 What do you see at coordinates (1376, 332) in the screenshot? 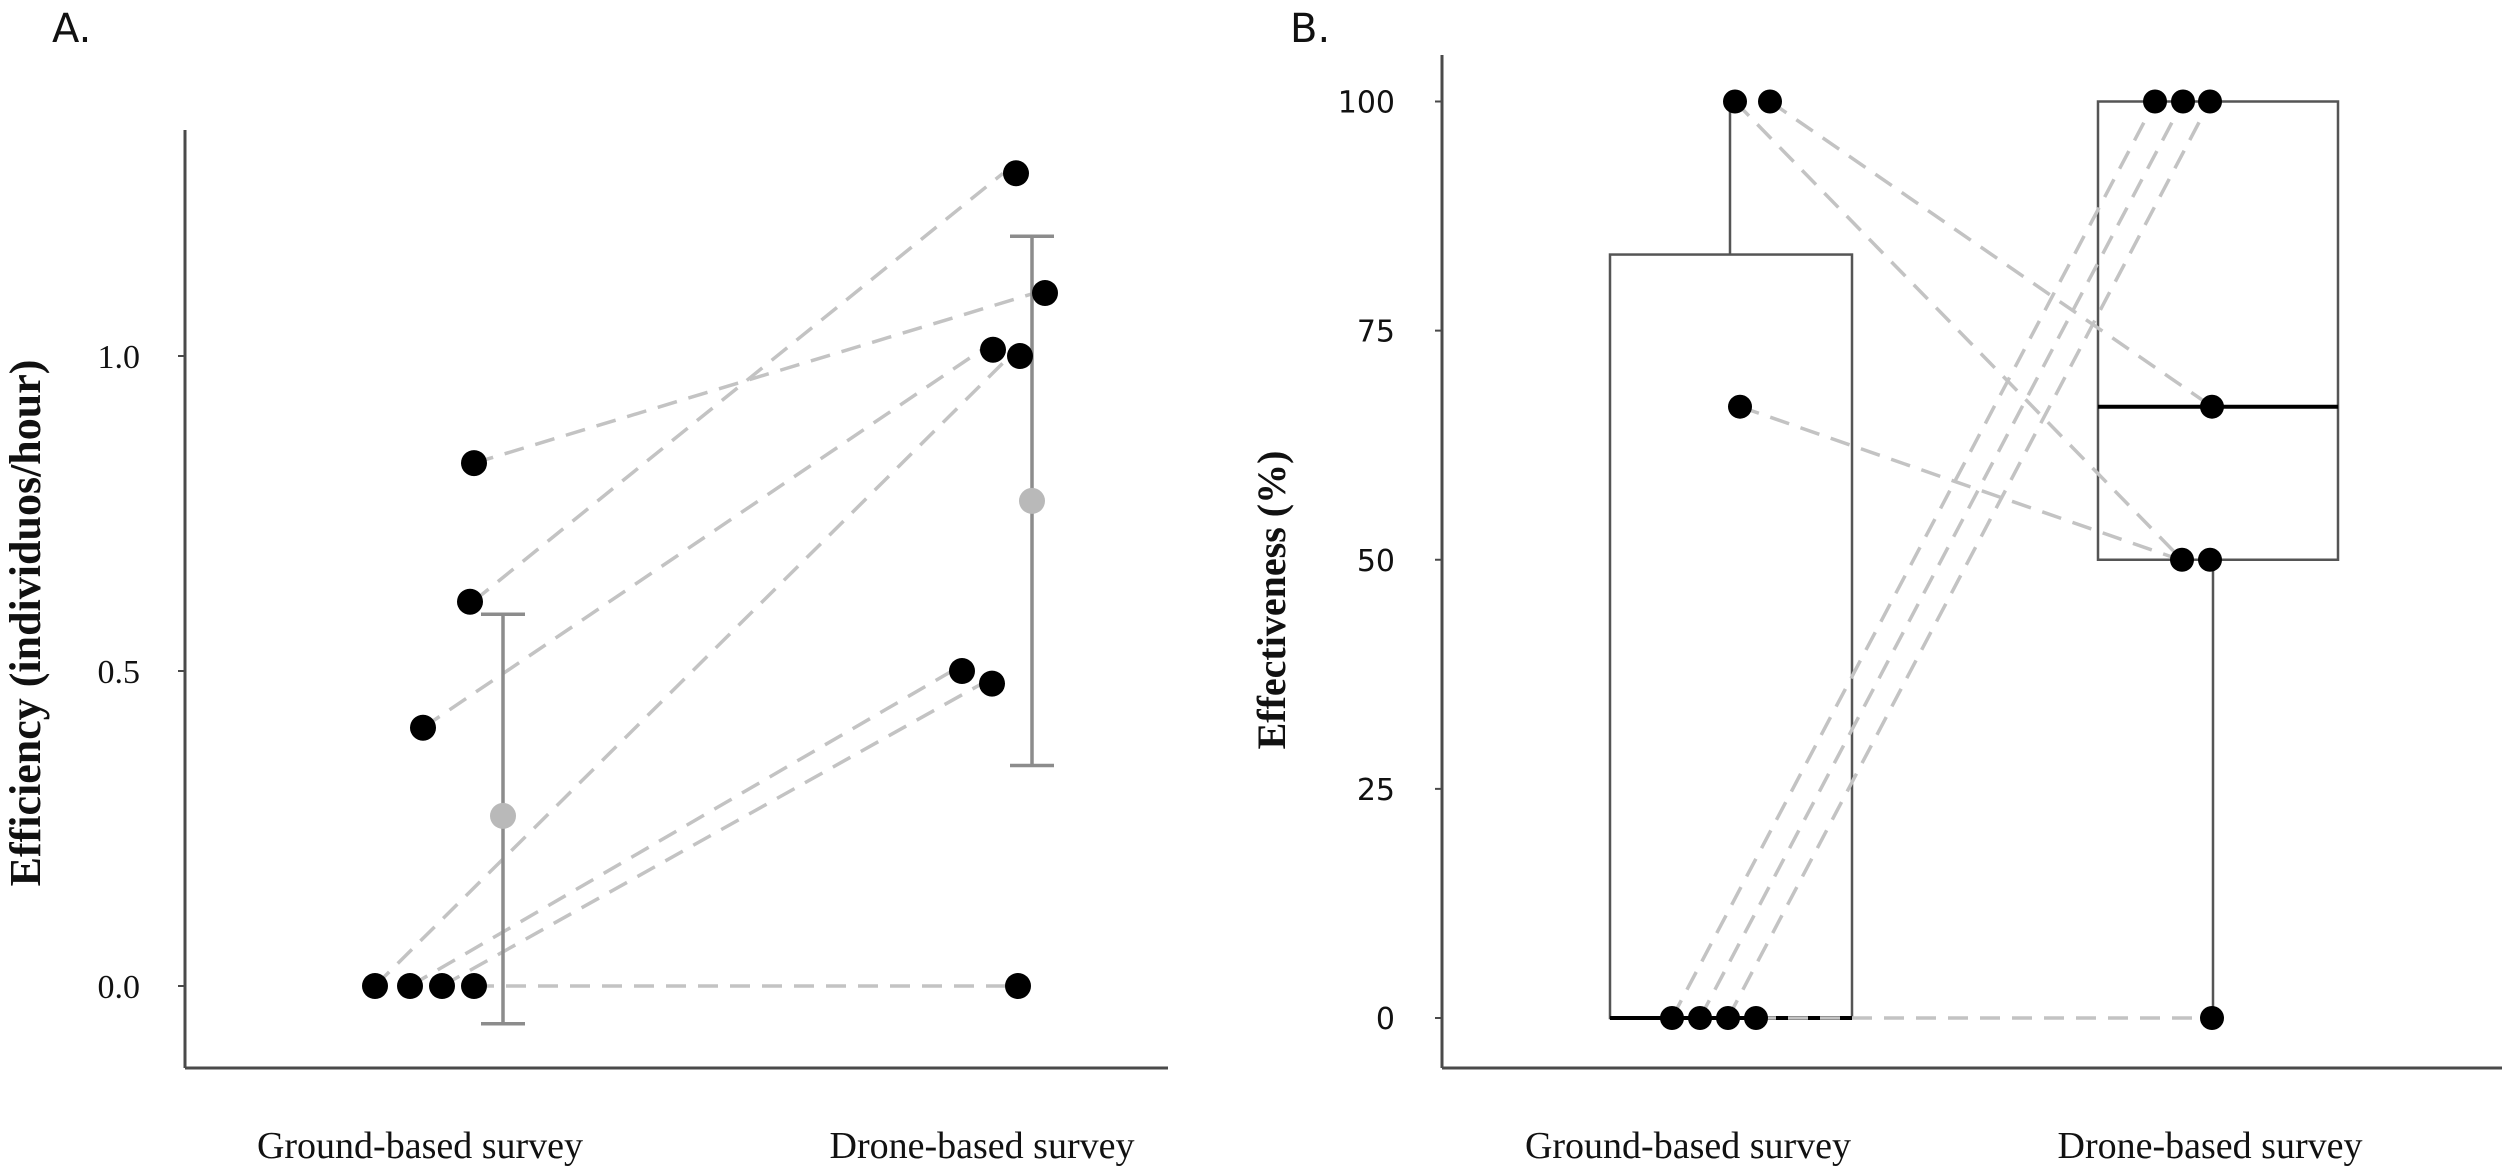
I see `panel-b-y-tick-label: 75` at bounding box center [1376, 332].